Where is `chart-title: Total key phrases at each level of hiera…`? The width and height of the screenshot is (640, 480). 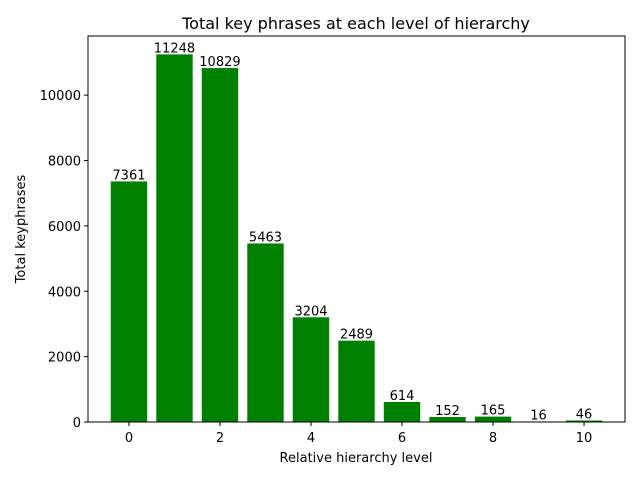
chart-title: Total key phrases at each level of hiera… is located at coordinates (355, 23).